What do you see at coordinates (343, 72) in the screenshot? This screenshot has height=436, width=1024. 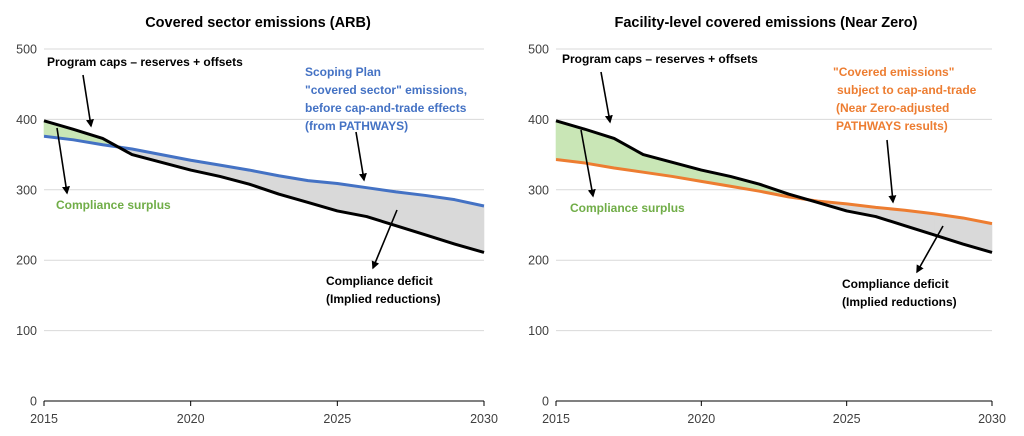 I see `annotation-label: Scoping Plan` at bounding box center [343, 72].